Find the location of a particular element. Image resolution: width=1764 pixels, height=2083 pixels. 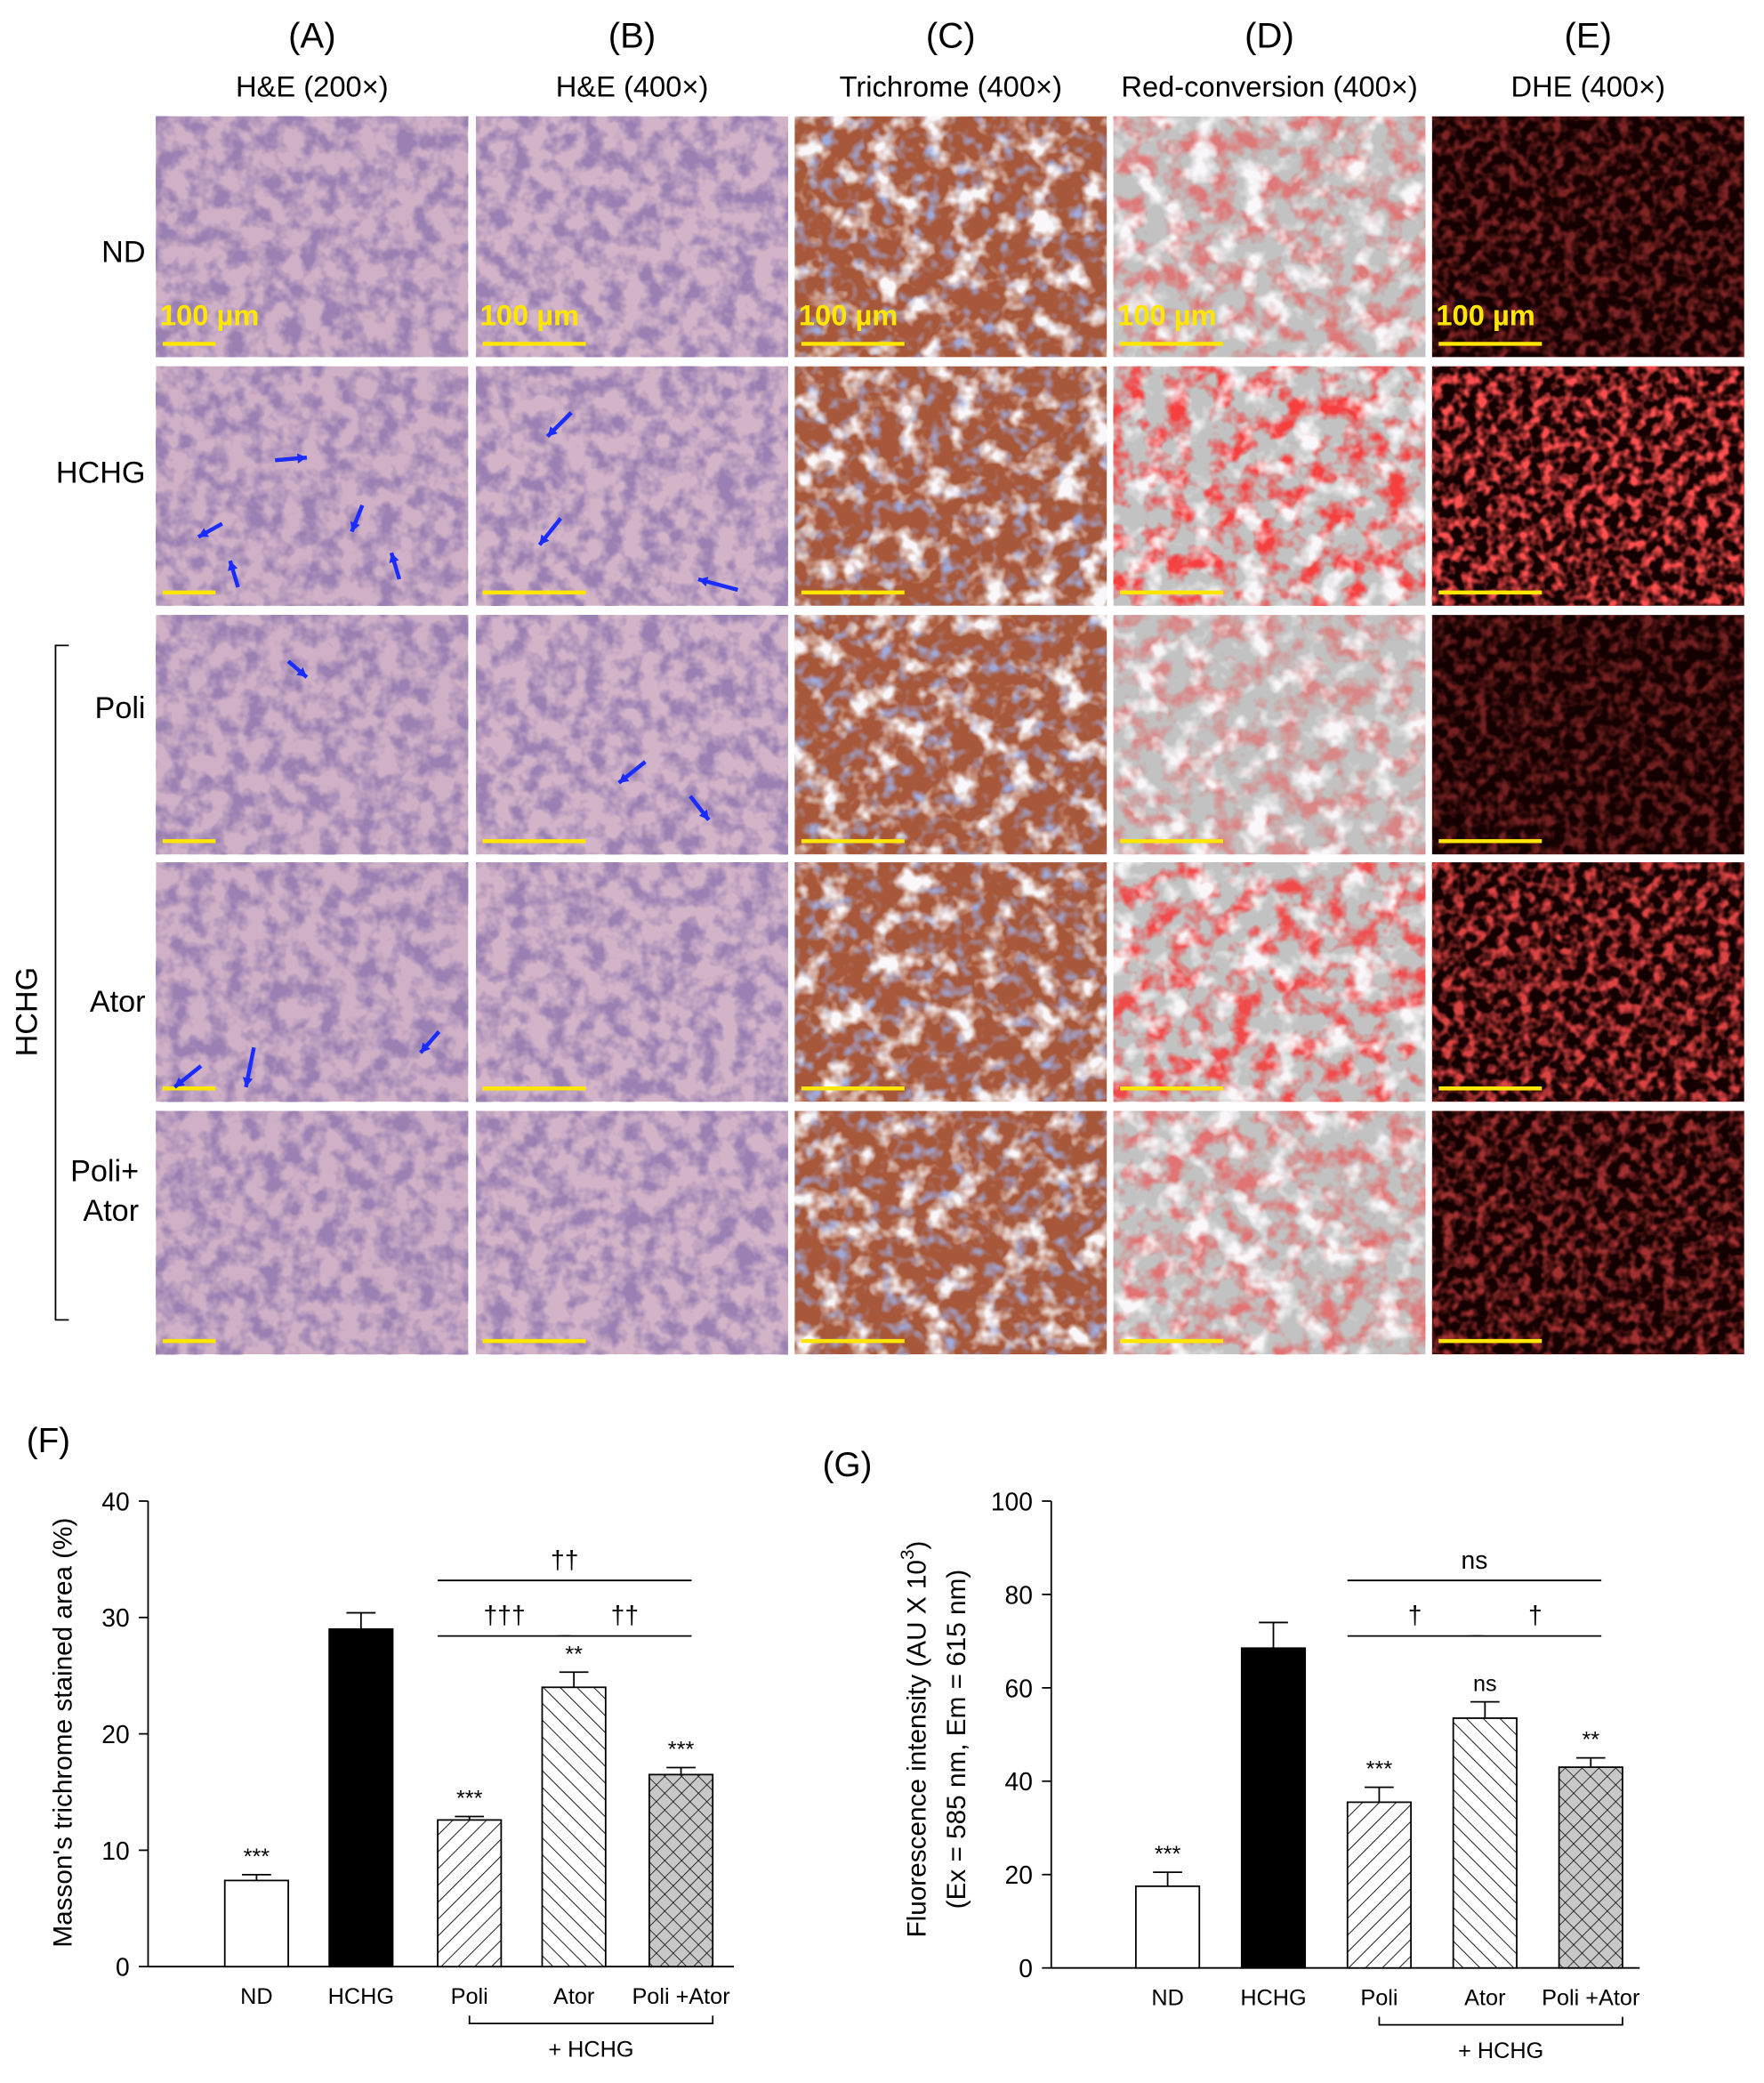

y-tick-label: 40 is located at coordinates (1019, 1782).